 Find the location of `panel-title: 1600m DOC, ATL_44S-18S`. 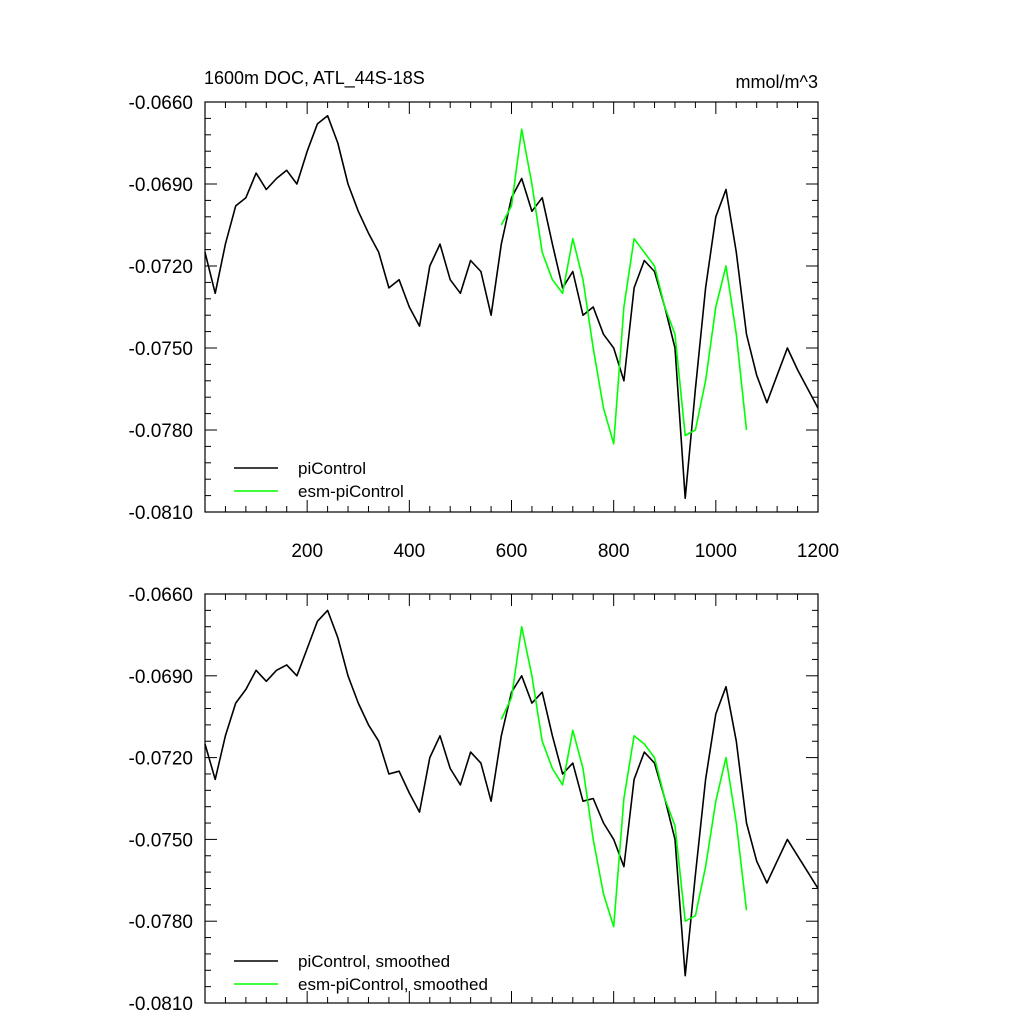

panel-title: 1600m DOC, ATL_44S-18S is located at coordinates (314, 78).